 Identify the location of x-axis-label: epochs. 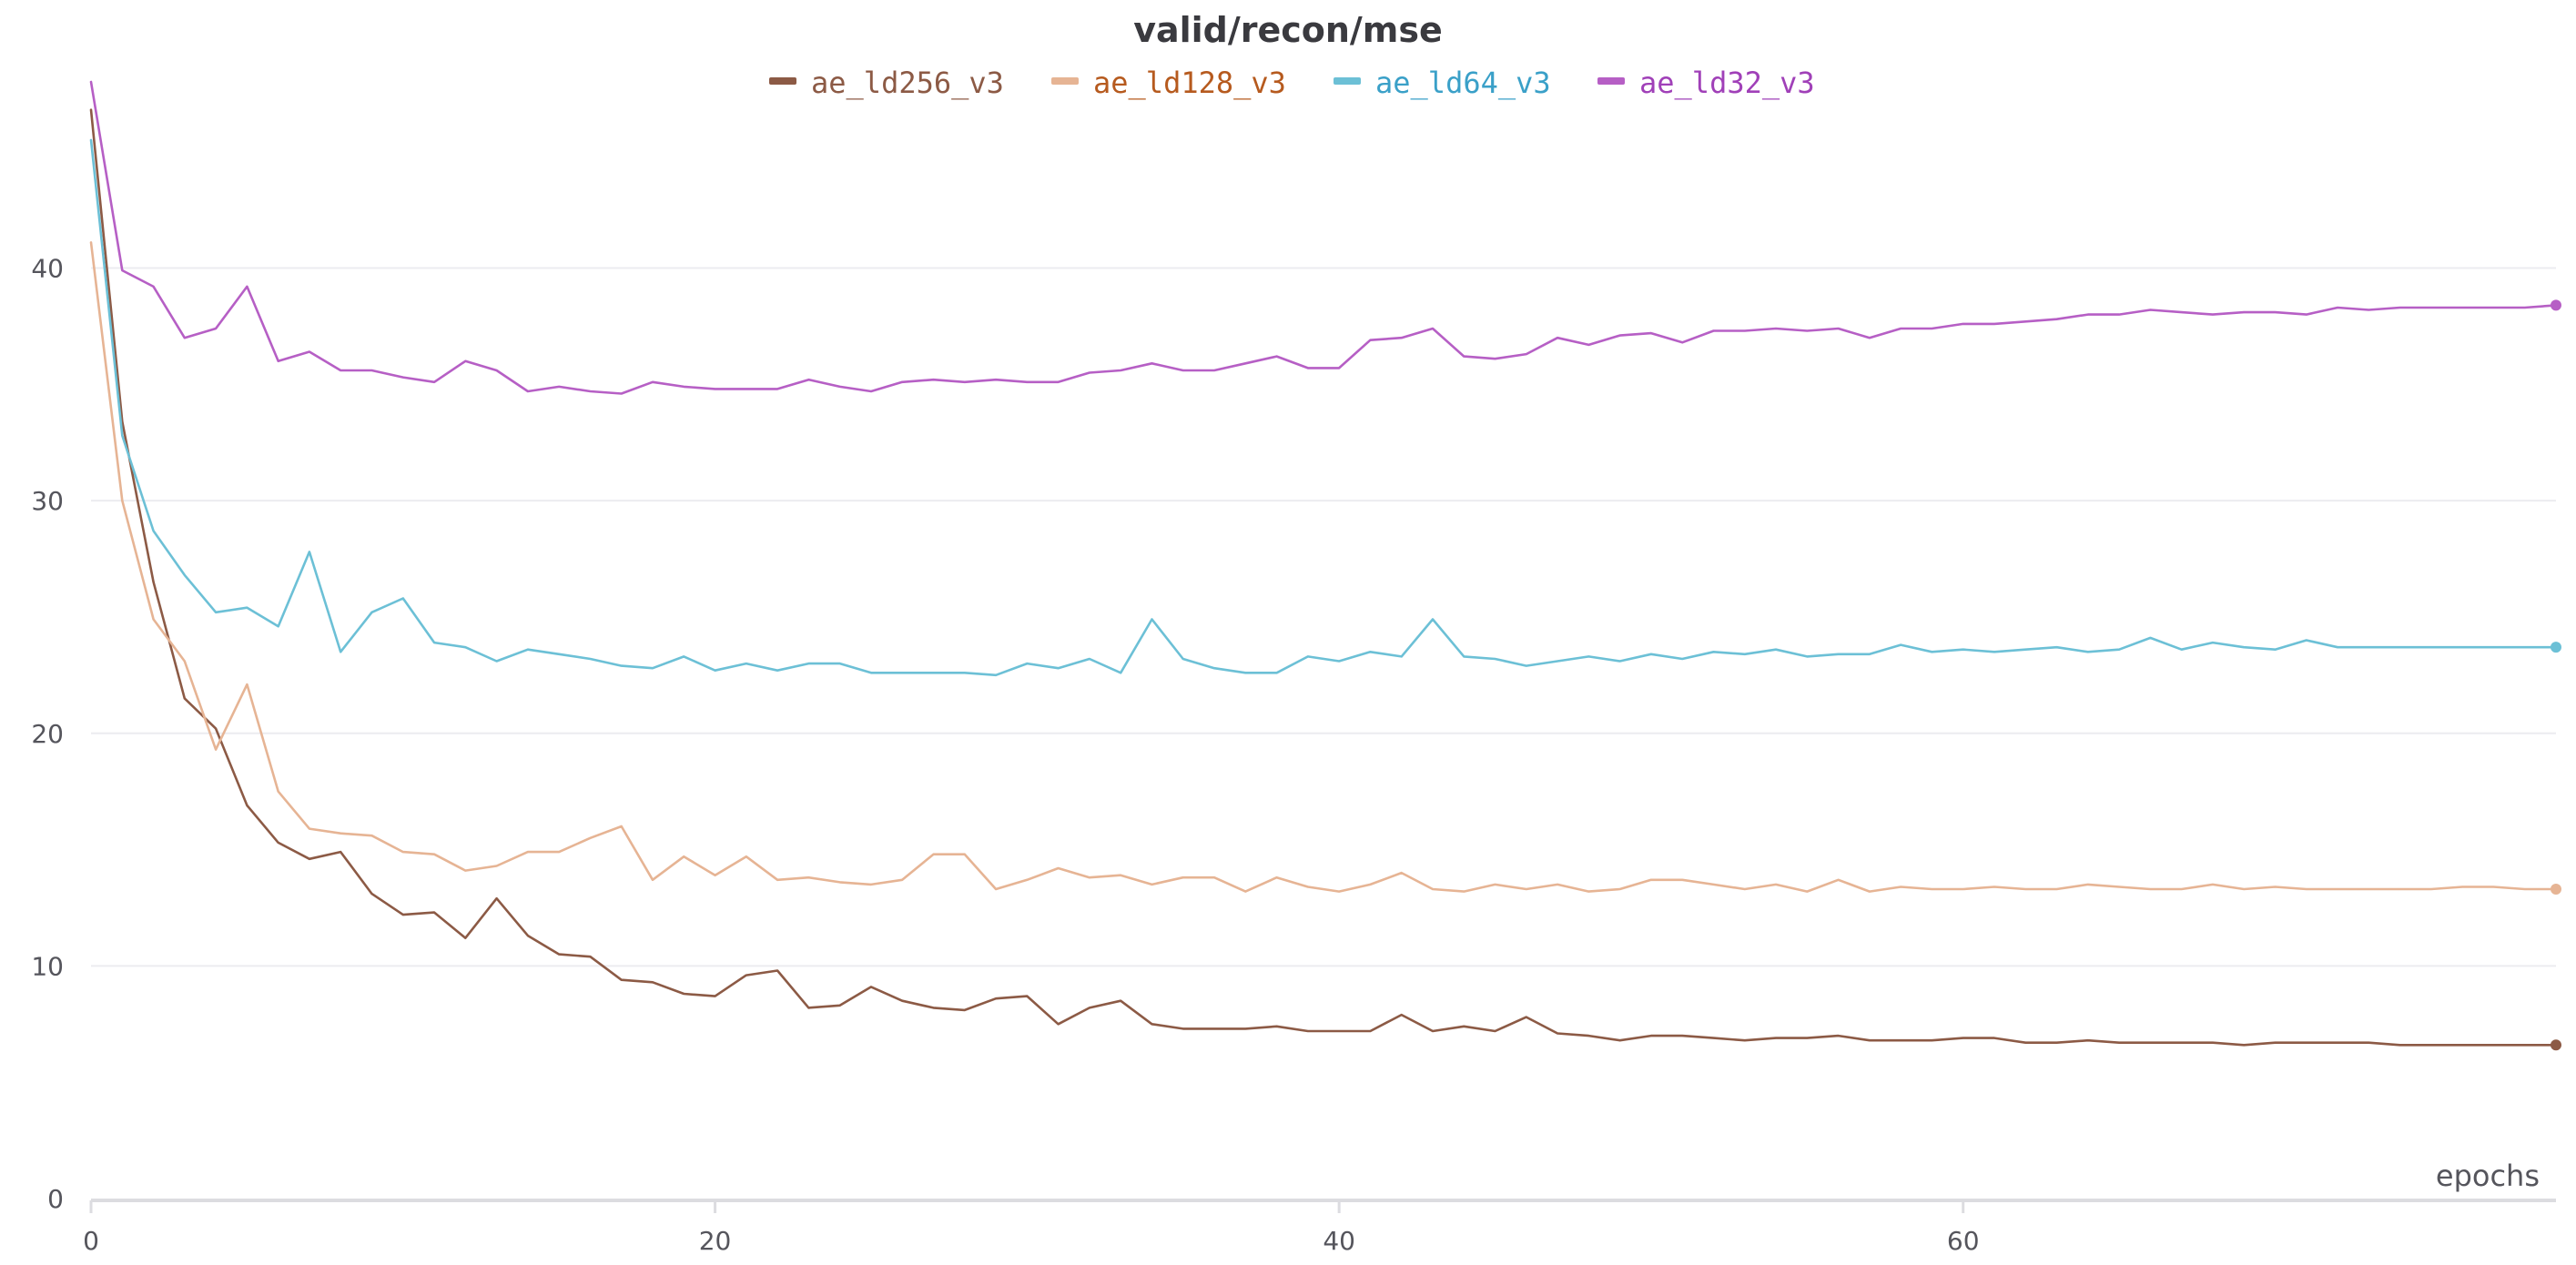
(2488, 1176).